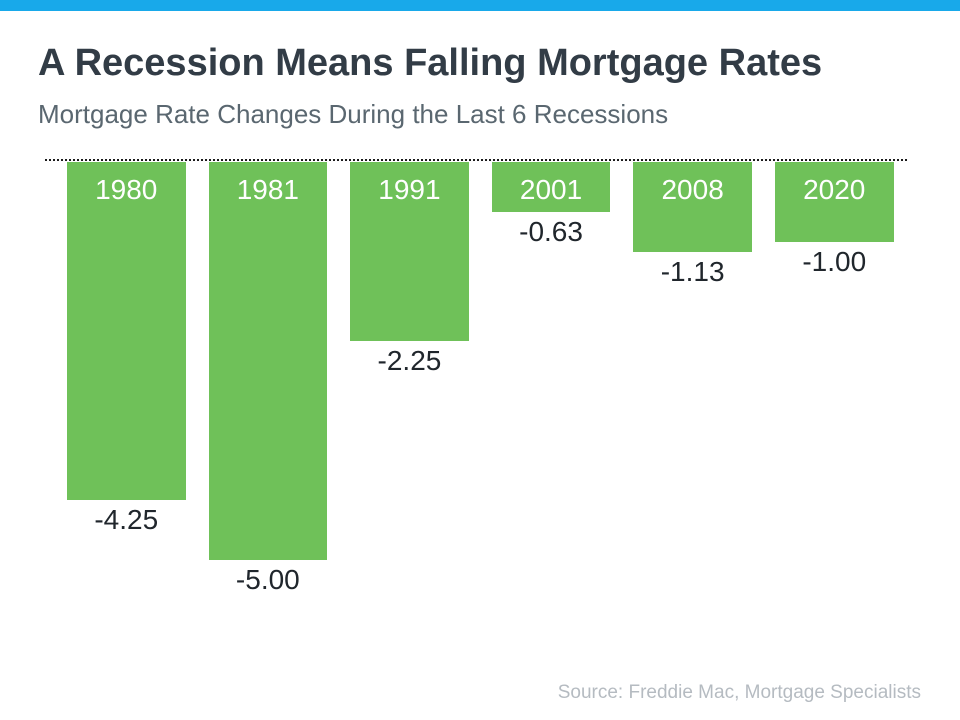 The width and height of the screenshot is (960, 720). What do you see at coordinates (267, 189) in the screenshot?
I see `bar-year-label: 1981` at bounding box center [267, 189].